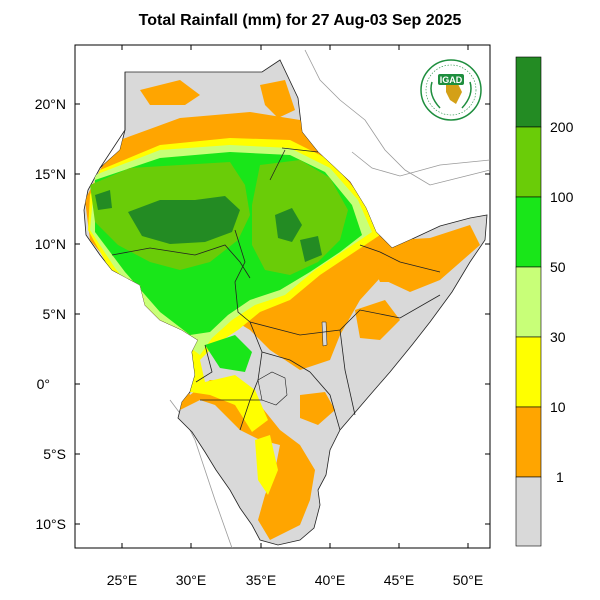 The image size is (600, 600). I want to click on rain-area-50-100mm, so click(228, 353).